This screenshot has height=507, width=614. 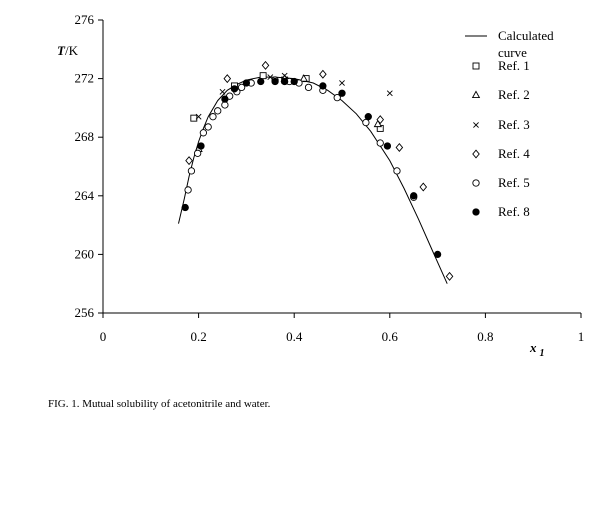 I want to click on legend-marker-circle-filled, so click(x=476, y=212).